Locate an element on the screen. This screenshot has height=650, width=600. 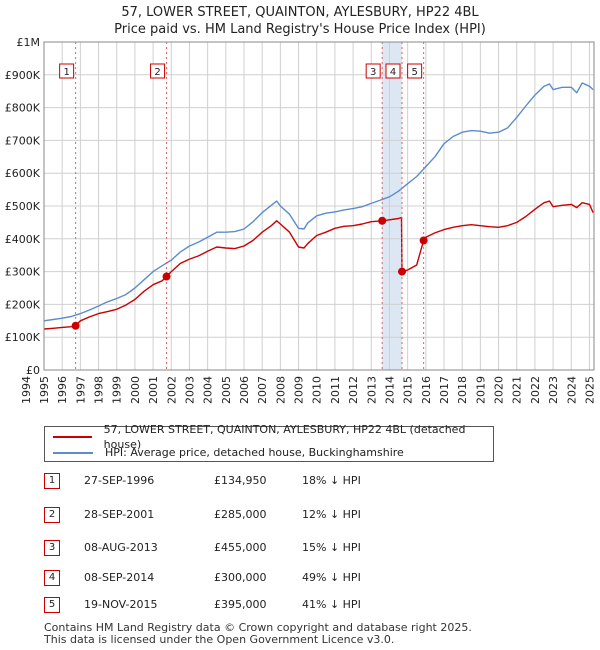
sale-price: £455,000 is located at coordinates (240, 547).